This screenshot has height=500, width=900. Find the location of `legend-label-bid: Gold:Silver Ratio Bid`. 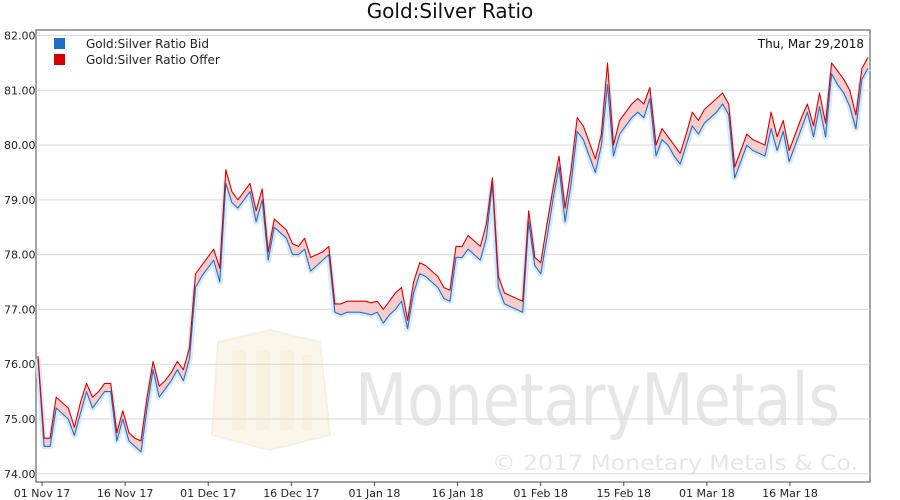

legend-label-bid: Gold:Silver Ratio Bid is located at coordinates (147, 44).